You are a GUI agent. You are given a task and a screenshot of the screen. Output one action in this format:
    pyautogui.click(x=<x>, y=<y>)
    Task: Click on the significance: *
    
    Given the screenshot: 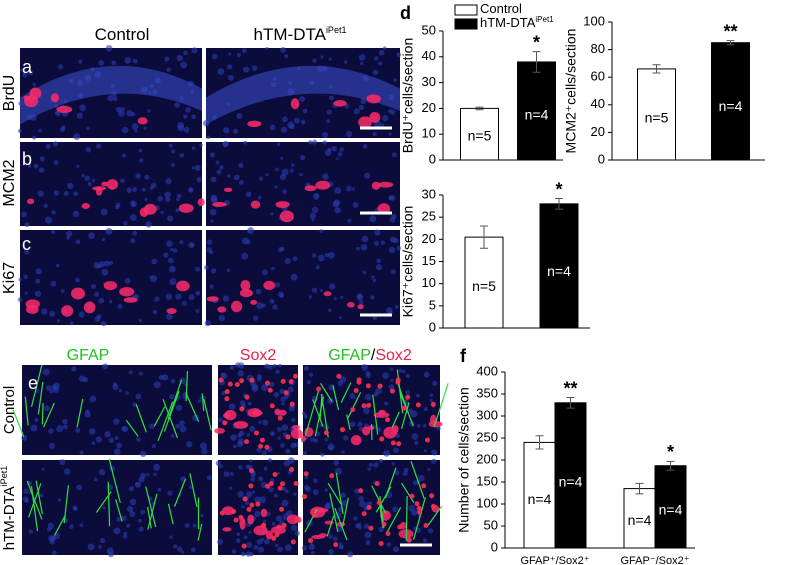 What is the action you would take?
    pyautogui.click(x=558, y=189)
    